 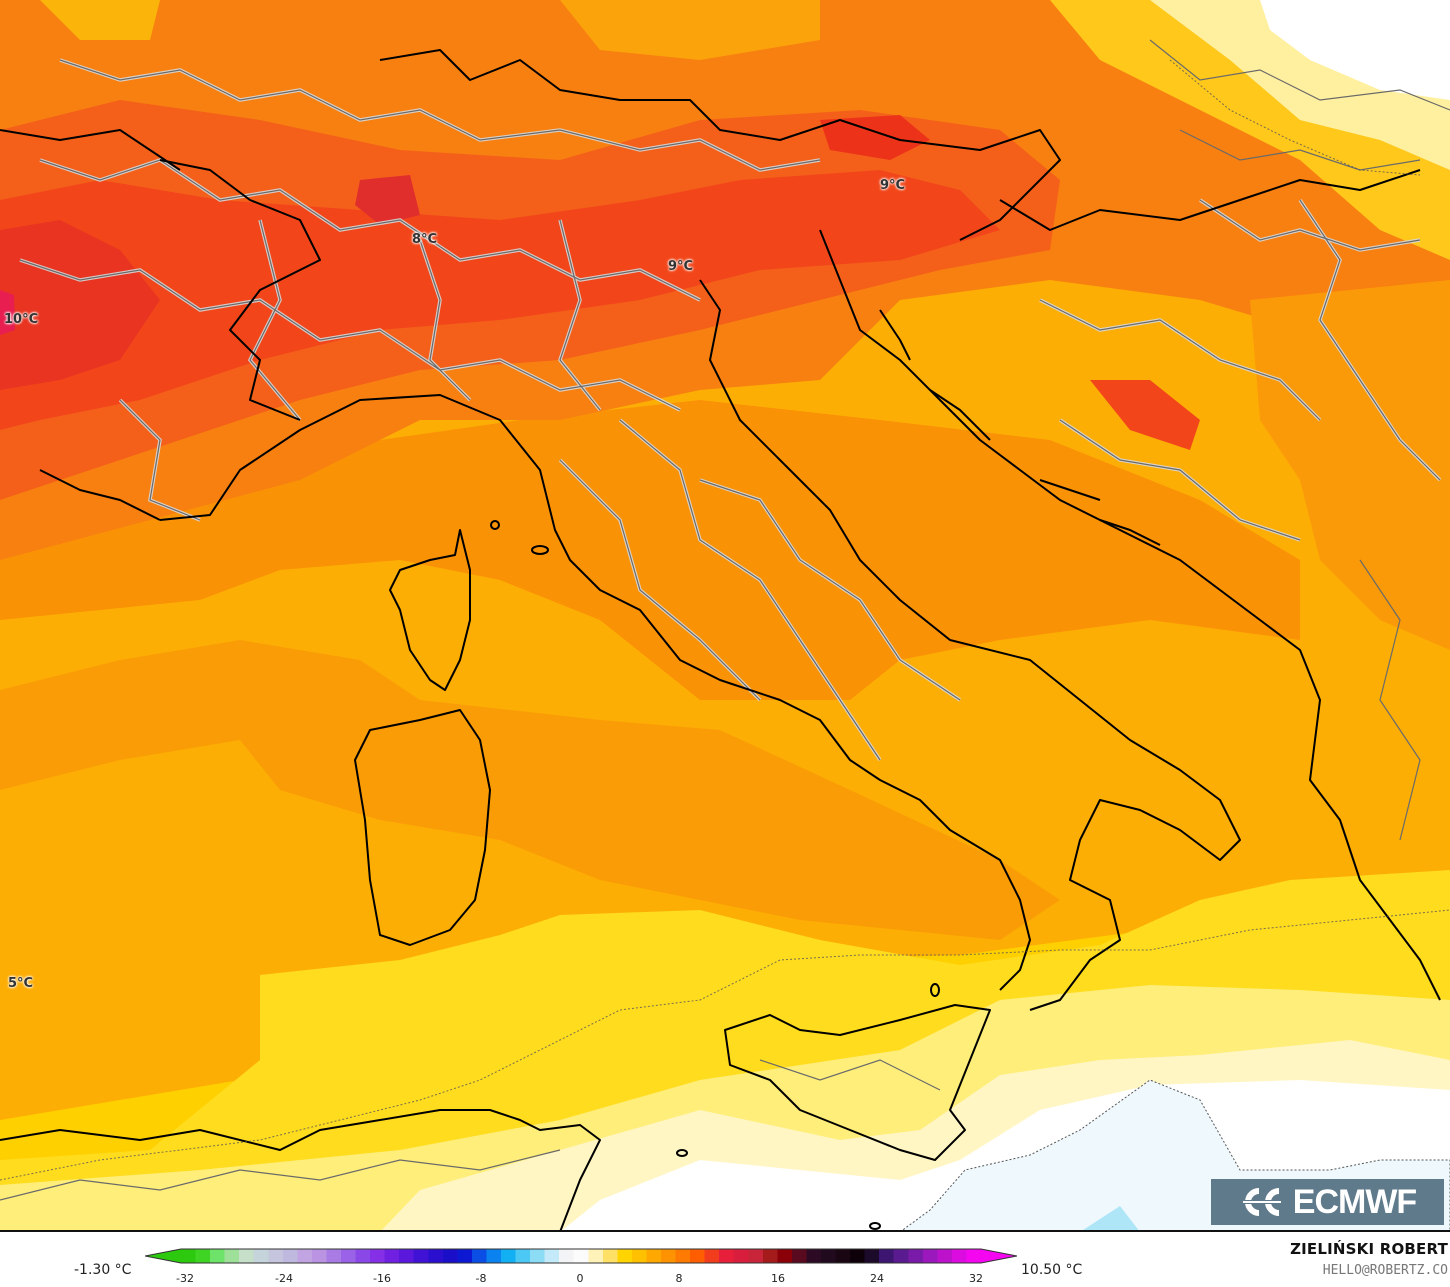 What do you see at coordinates (1145, 415) in the screenshot?
I see `band-red-balkans` at bounding box center [1145, 415].